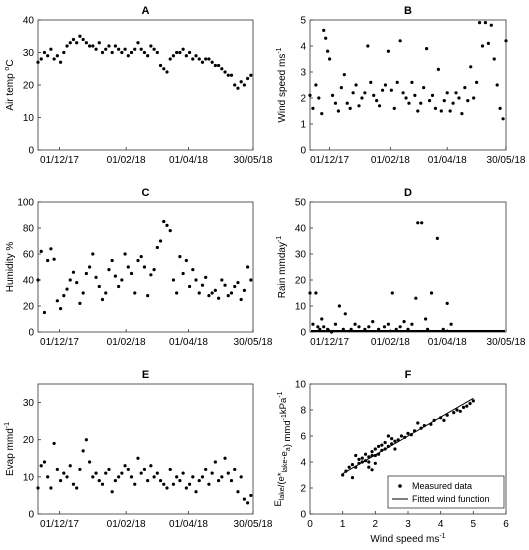 This screenshot has height=550, width=529. What do you see at coordinates (188, 524) in the screenshot?
I see `x-tick-label: 01/04/18` at bounding box center [188, 524].